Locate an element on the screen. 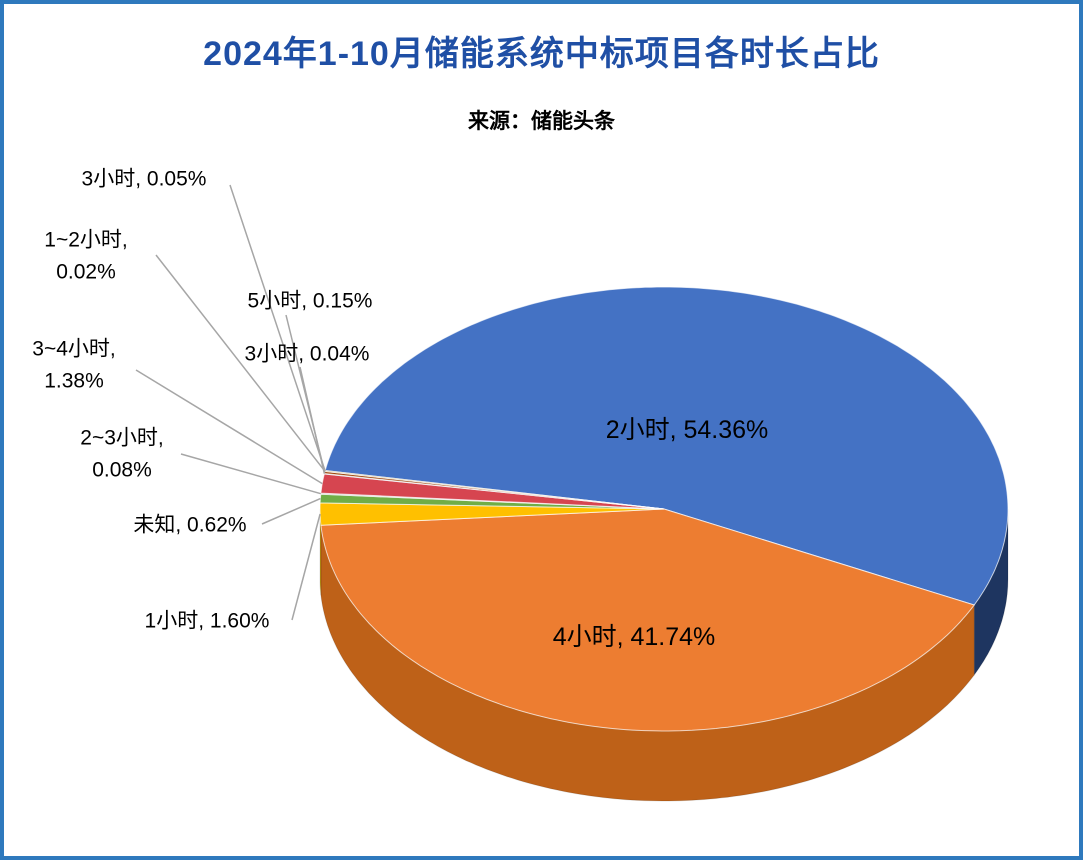 The image size is (1083, 860). page-title: 2024年1-10月储能系统中标项目各时长占比 is located at coordinates (541, 54).